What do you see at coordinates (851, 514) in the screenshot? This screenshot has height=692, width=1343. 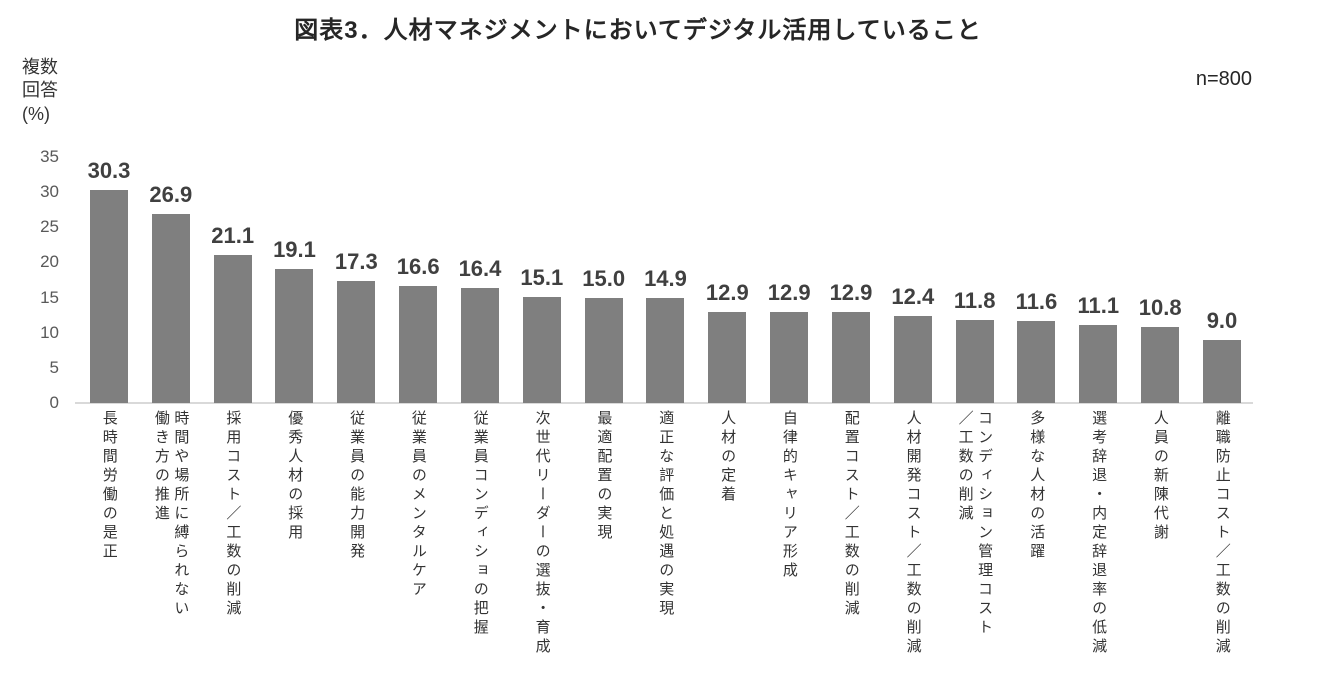 I see `category-label: 配置コスト／工数の削減` at bounding box center [851, 514].